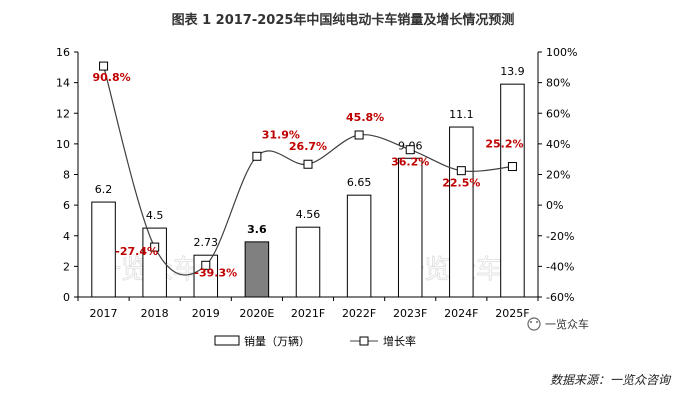 Image resolution: width=687 pixels, height=400 pixels. What do you see at coordinates (365, 117) in the screenshot?
I see `growth-value-label: 45.8%` at bounding box center [365, 117].